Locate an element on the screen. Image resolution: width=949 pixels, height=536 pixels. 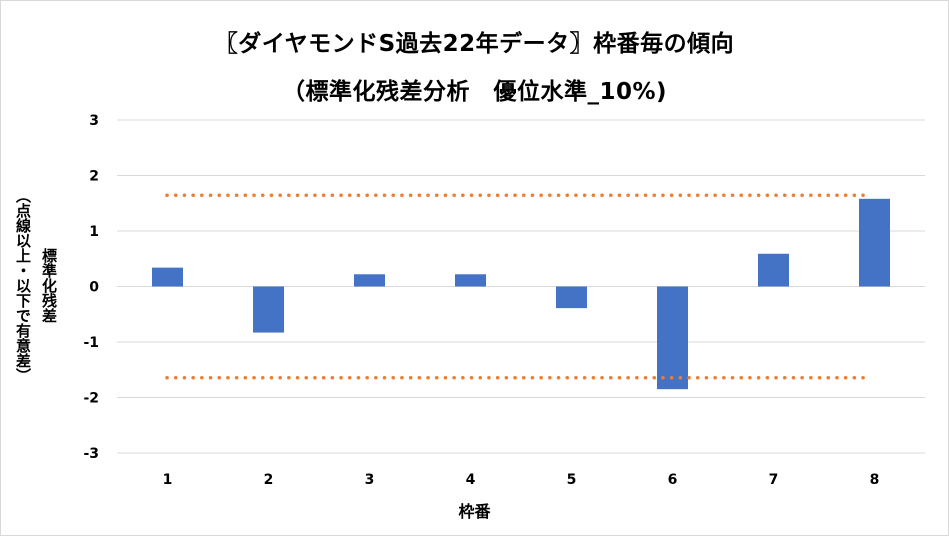
y-tick-label: -3 is located at coordinates (91, 454).